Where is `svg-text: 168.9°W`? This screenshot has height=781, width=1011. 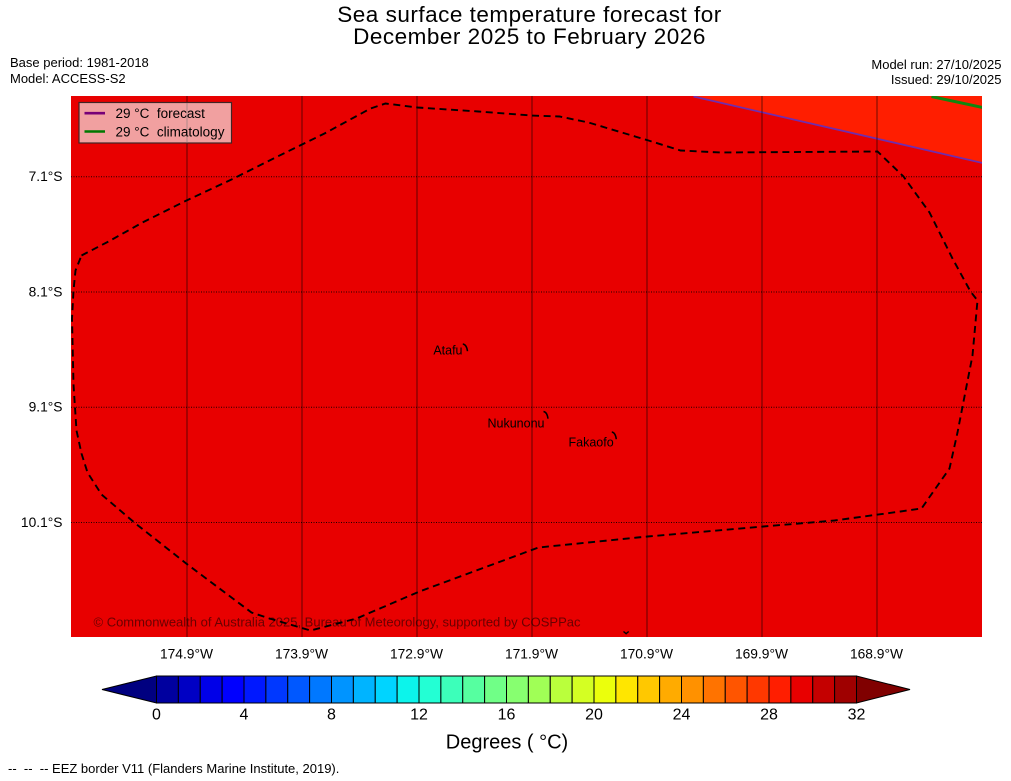
svg-text: 168.9°W is located at coordinates (876, 654).